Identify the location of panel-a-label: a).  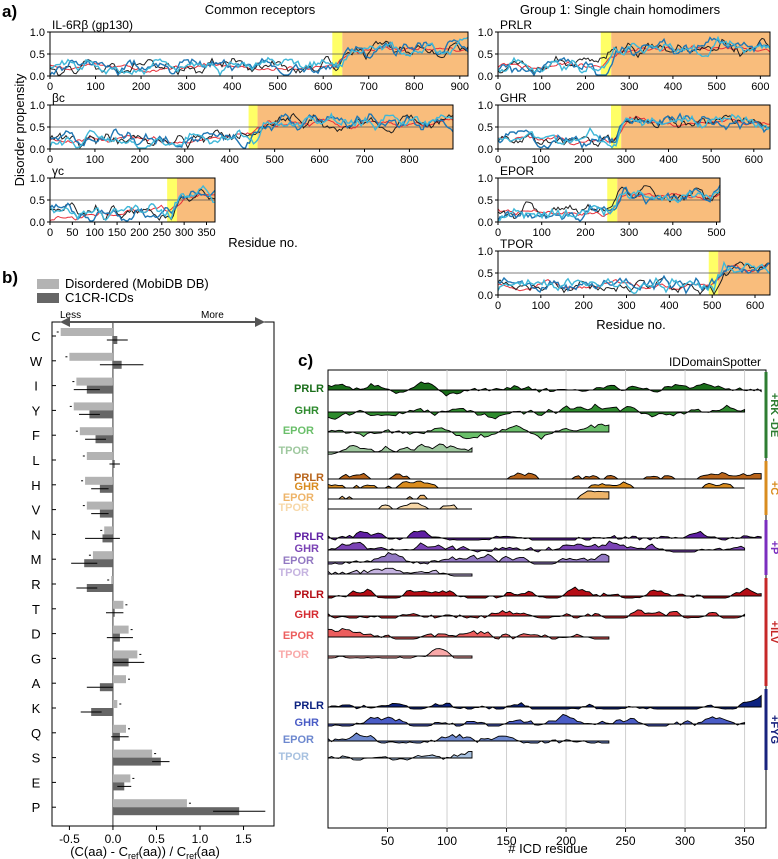
(9, 11).